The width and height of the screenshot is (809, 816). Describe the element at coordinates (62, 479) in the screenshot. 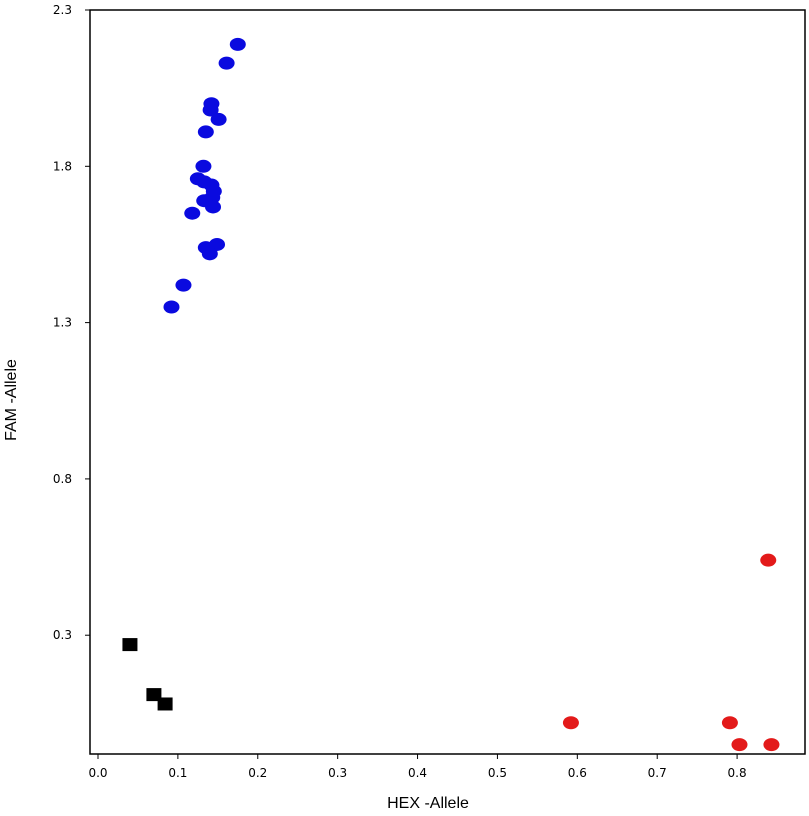

I see `y-tick-label: 0.8` at that location.